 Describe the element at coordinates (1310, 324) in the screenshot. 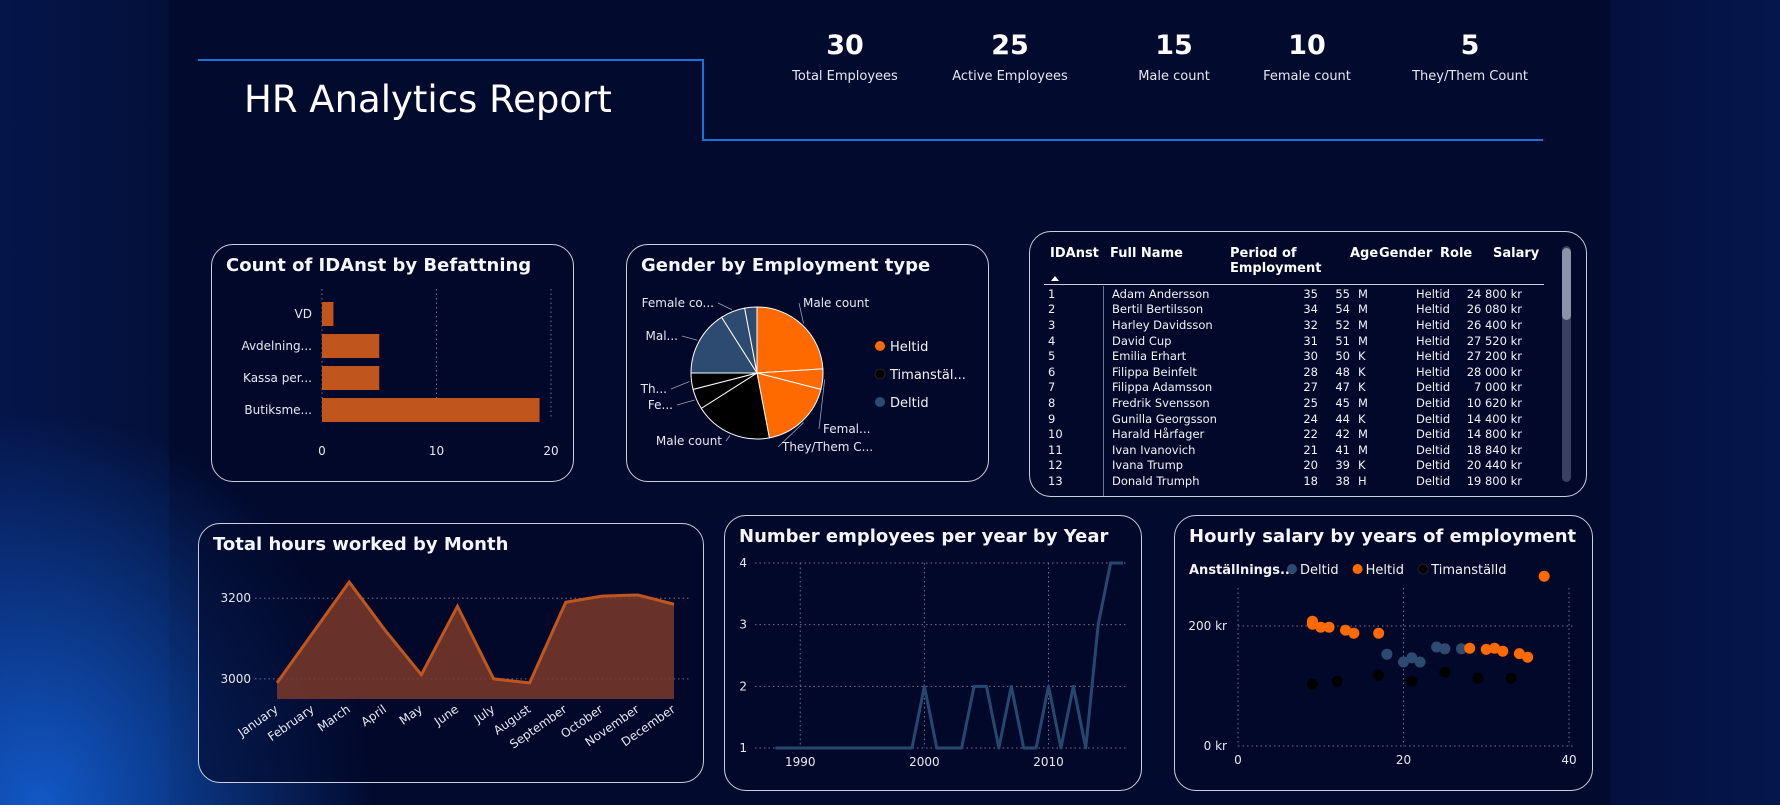

I see `table-cell: 32` at that location.